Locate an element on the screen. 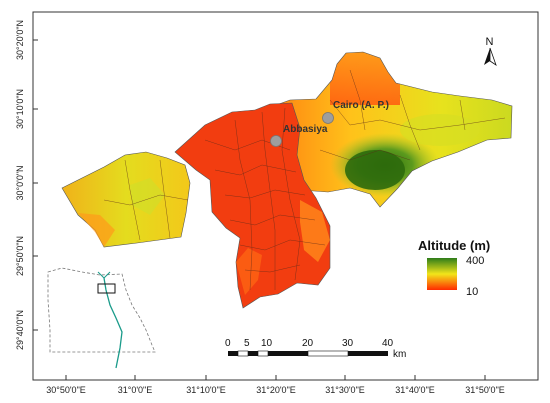  scale-tick-40: 40 is located at coordinates (388, 343).